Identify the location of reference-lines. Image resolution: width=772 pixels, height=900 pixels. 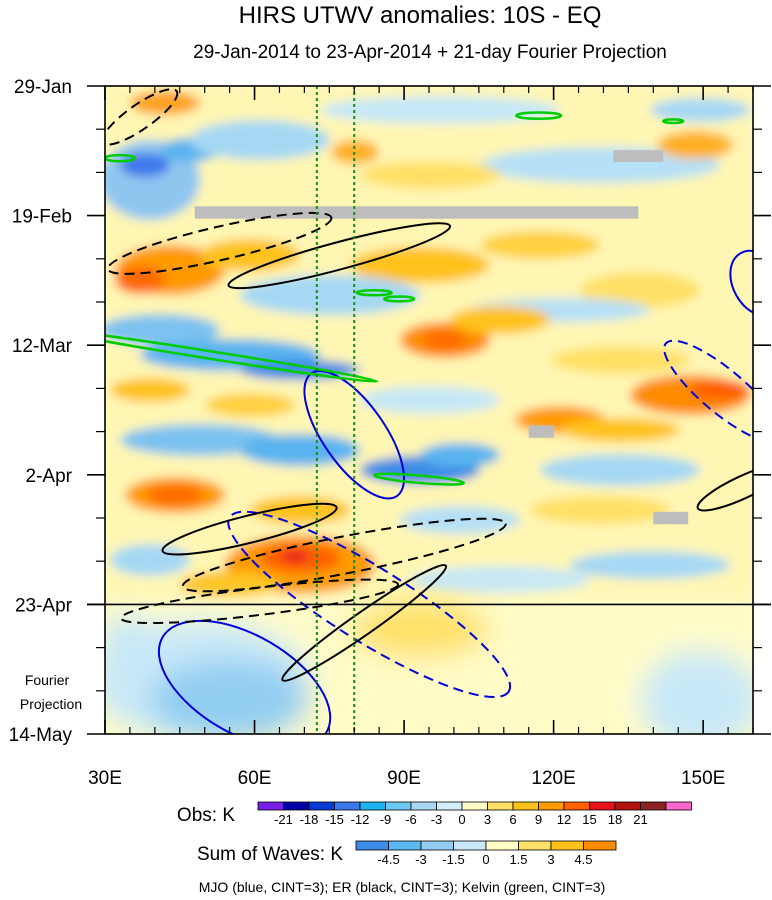
(335, 410).